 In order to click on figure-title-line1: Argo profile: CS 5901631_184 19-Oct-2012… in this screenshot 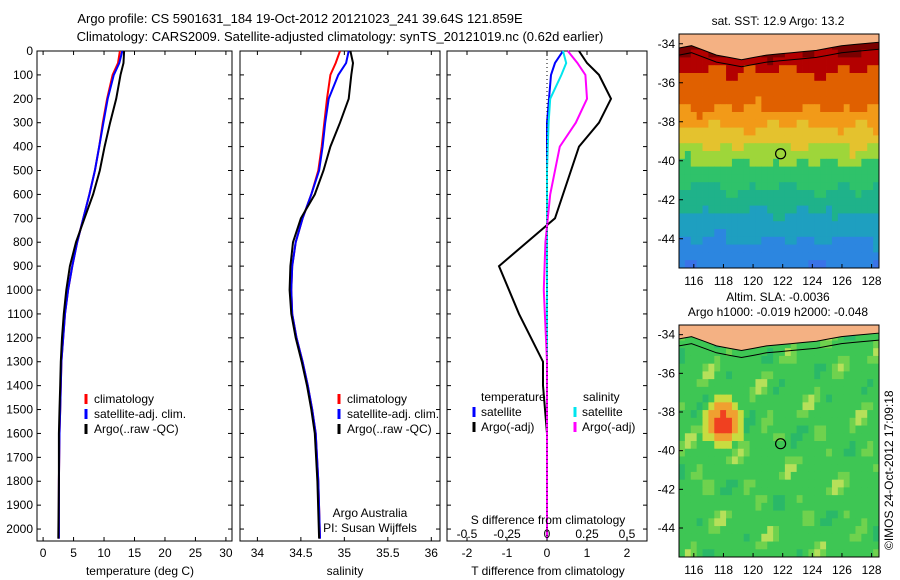, I will do `click(300, 18)`.